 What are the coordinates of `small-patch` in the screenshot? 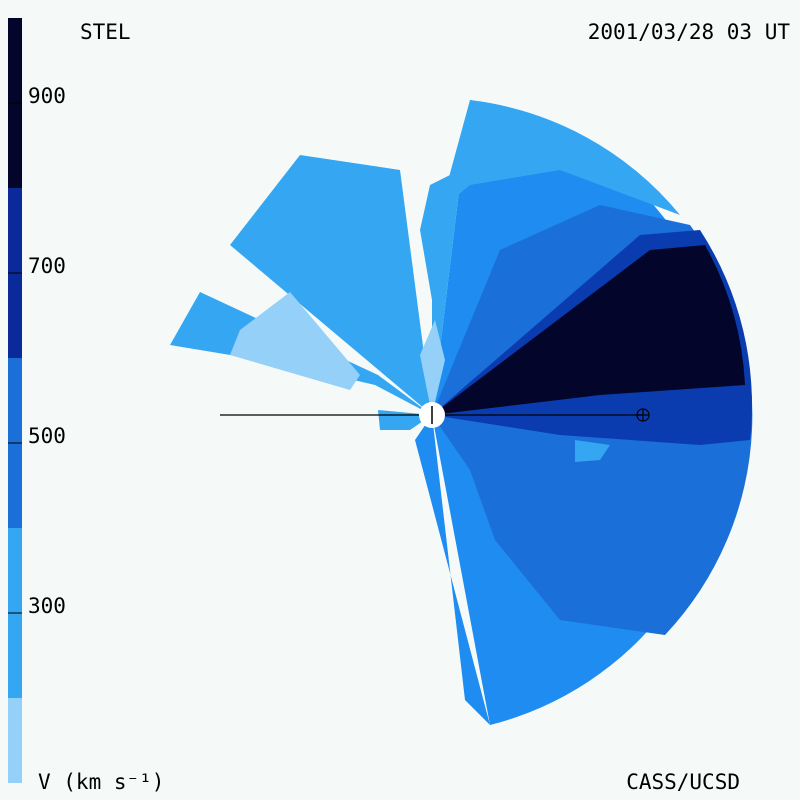 It's located at (592, 451).